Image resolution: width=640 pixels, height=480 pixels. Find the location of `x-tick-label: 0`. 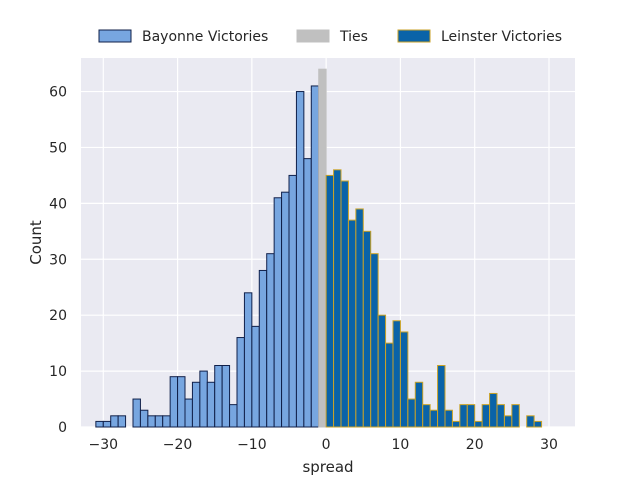

x-tick-label: 0 is located at coordinates (326, 445).